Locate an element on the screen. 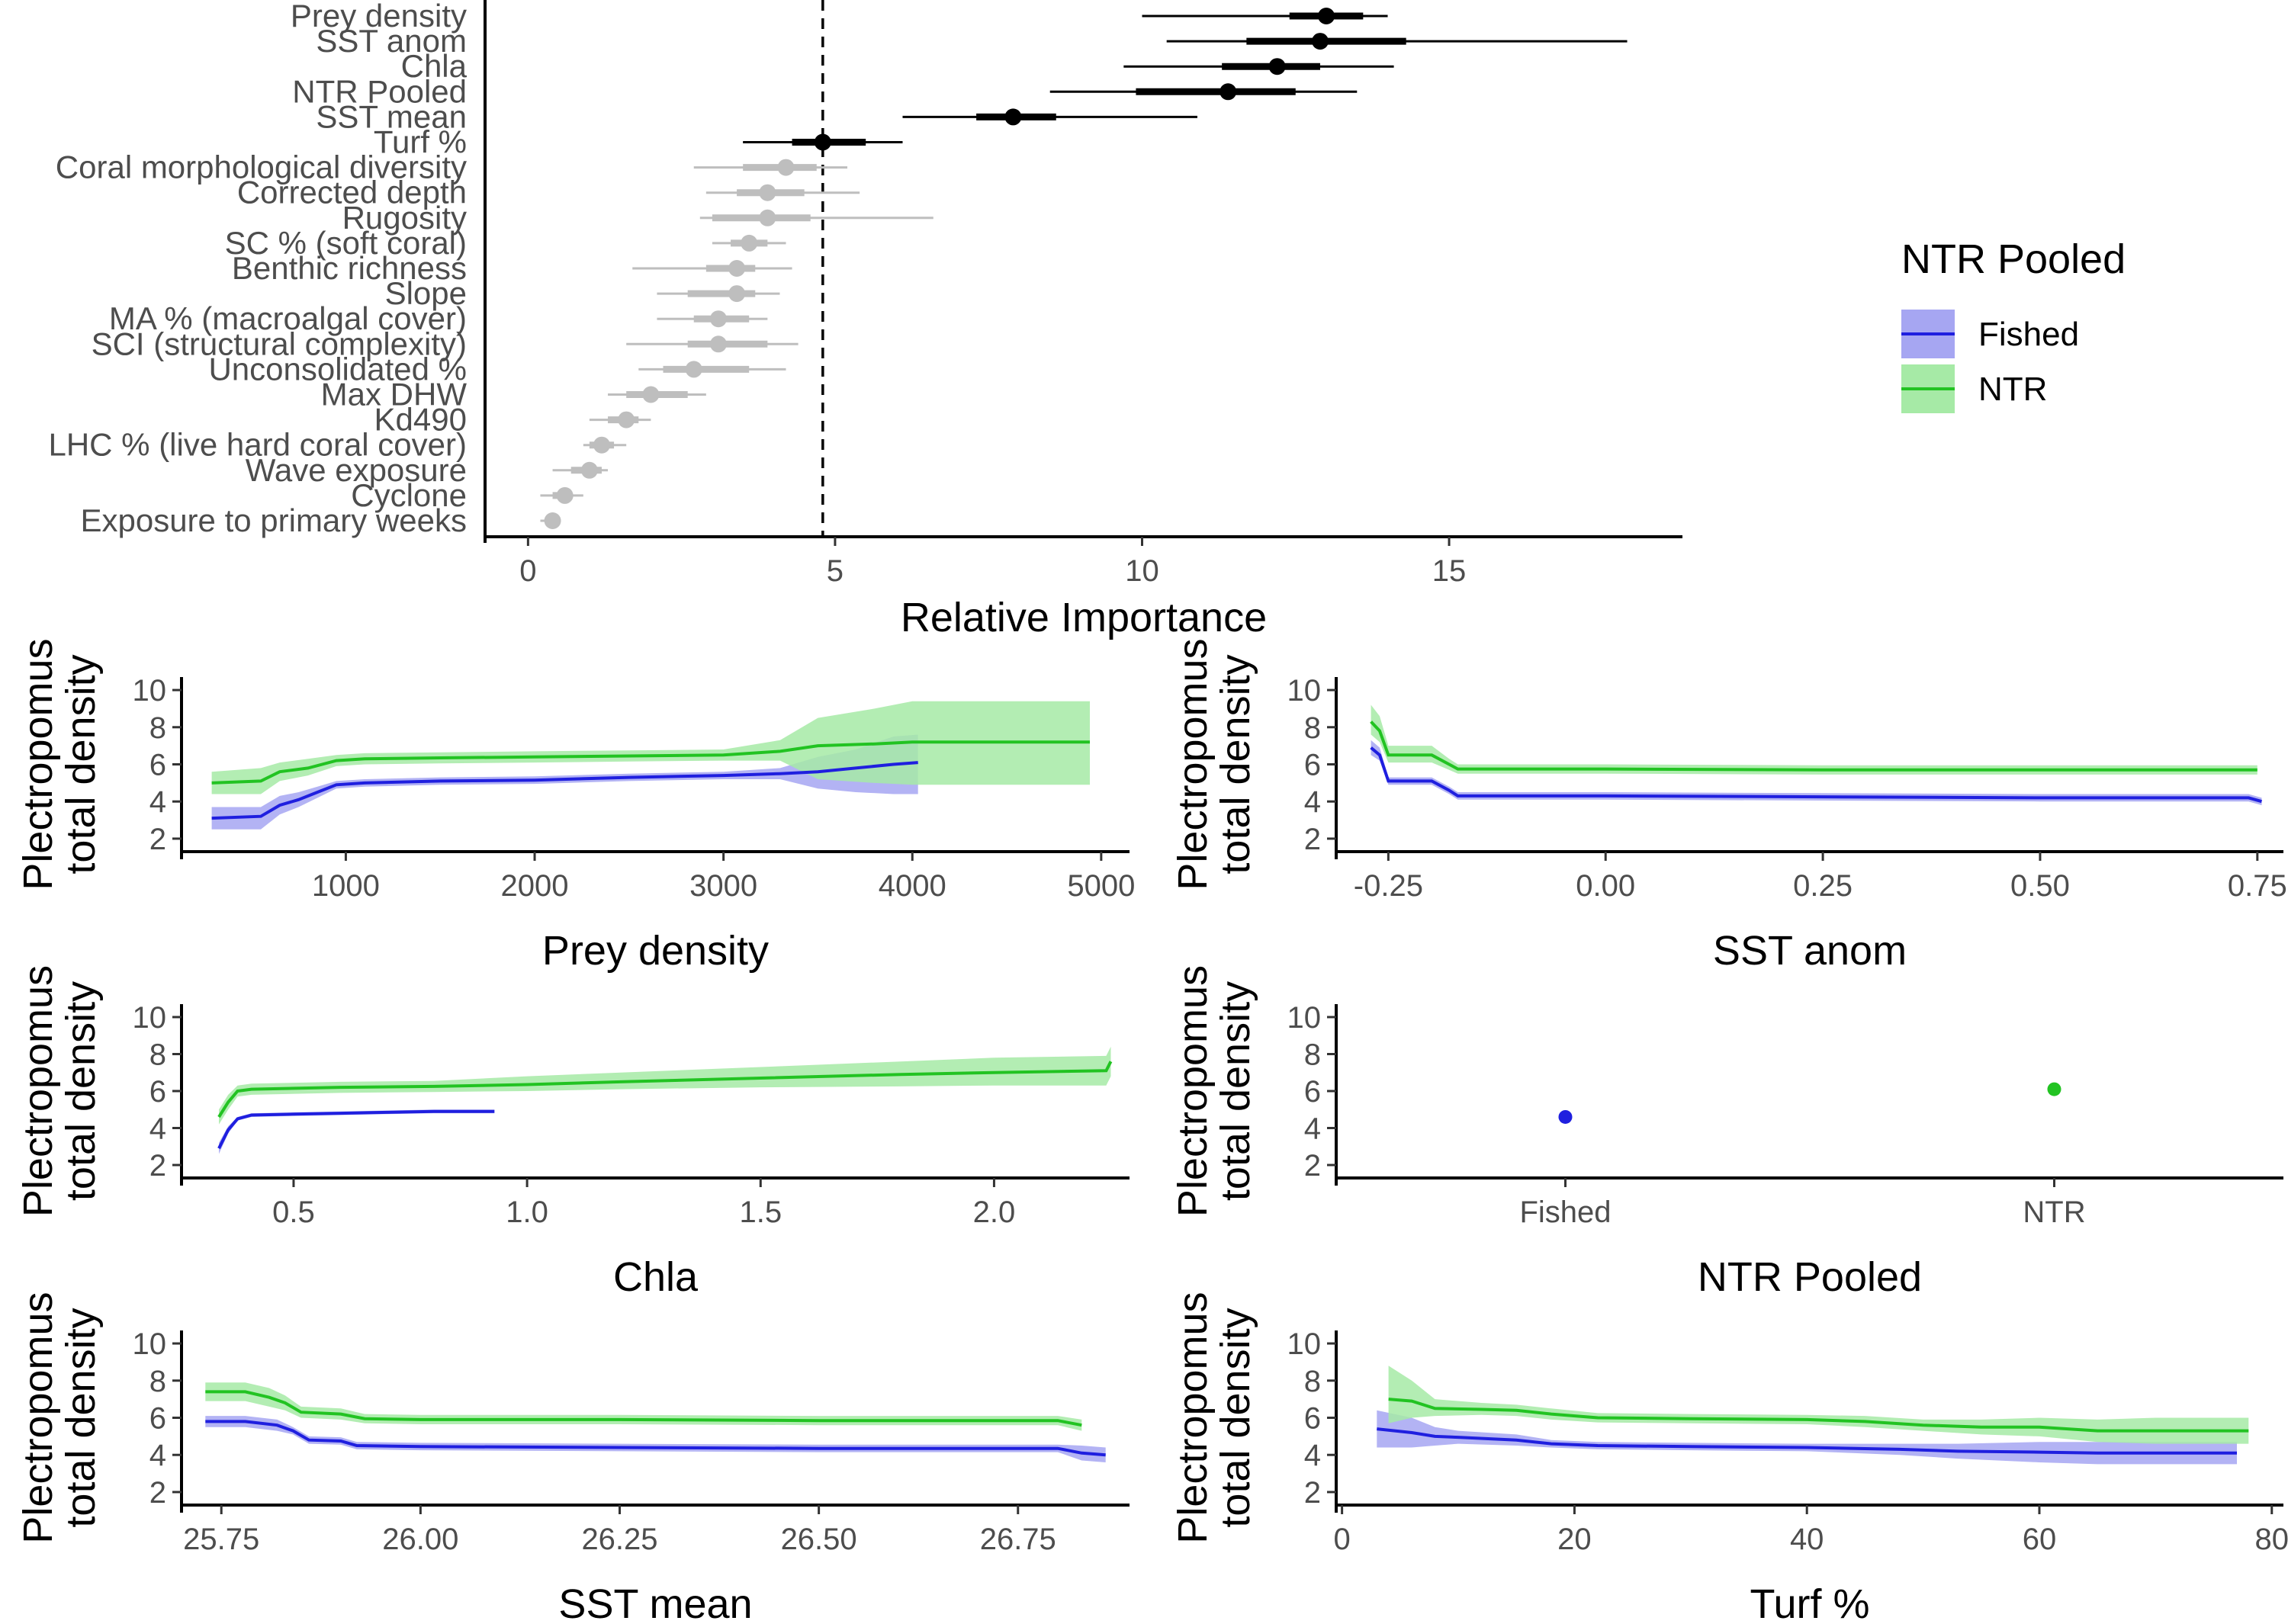 Image resolution: width=2288 pixels, height=1624 pixels. x-tick-label: NTR is located at coordinates (2054, 1212).